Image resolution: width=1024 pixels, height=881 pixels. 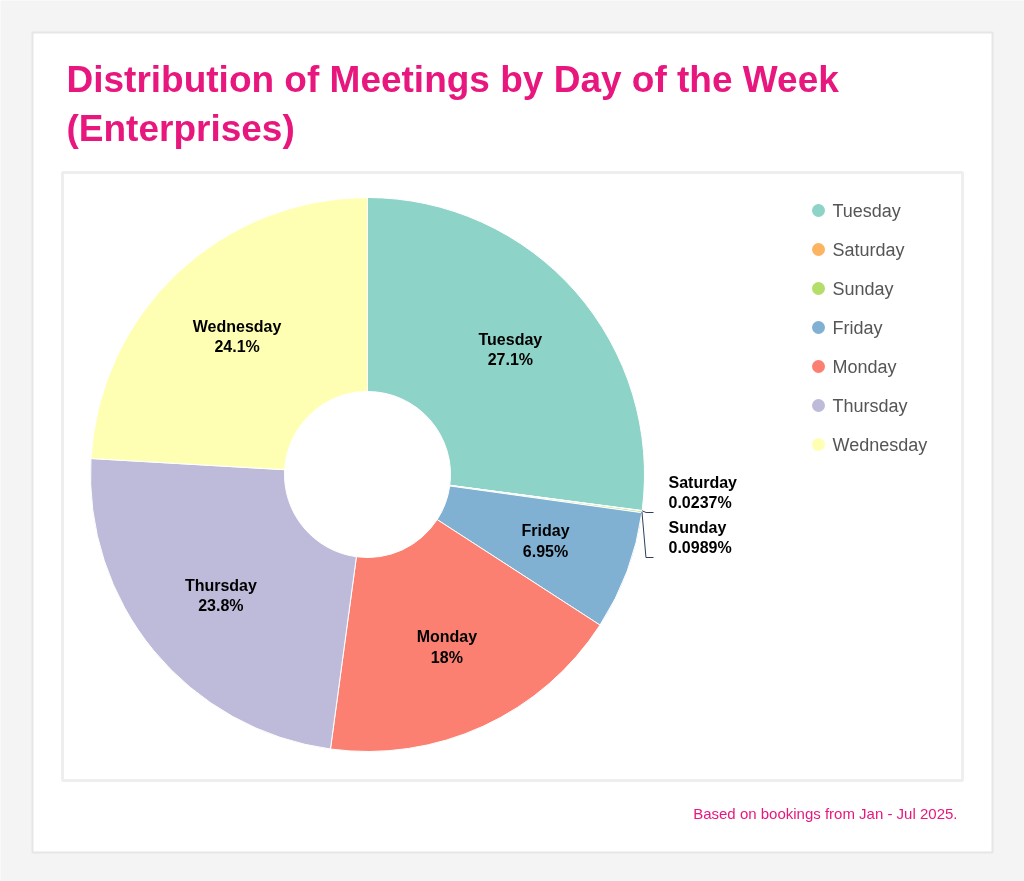 What do you see at coordinates (880, 444) in the screenshot?
I see `legend-label: Wednesday` at bounding box center [880, 444].